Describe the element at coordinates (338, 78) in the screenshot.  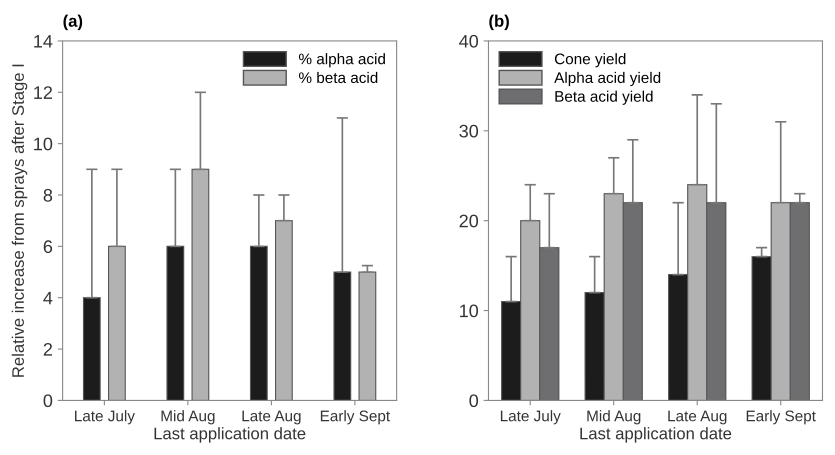
I see `legend-label: % beta acid` at that location.